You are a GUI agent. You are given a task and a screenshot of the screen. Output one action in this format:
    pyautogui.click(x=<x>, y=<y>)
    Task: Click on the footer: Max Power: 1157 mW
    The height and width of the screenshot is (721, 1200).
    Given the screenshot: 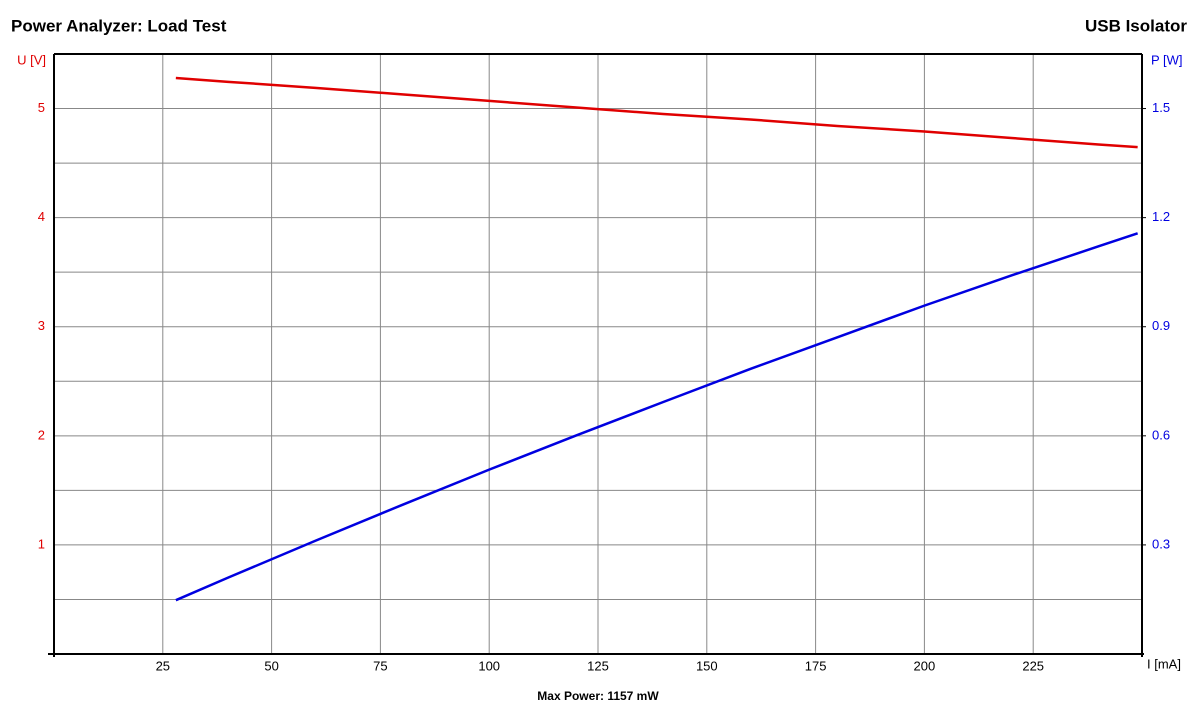 What is the action you would take?
    pyautogui.click(x=598, y=696)
    